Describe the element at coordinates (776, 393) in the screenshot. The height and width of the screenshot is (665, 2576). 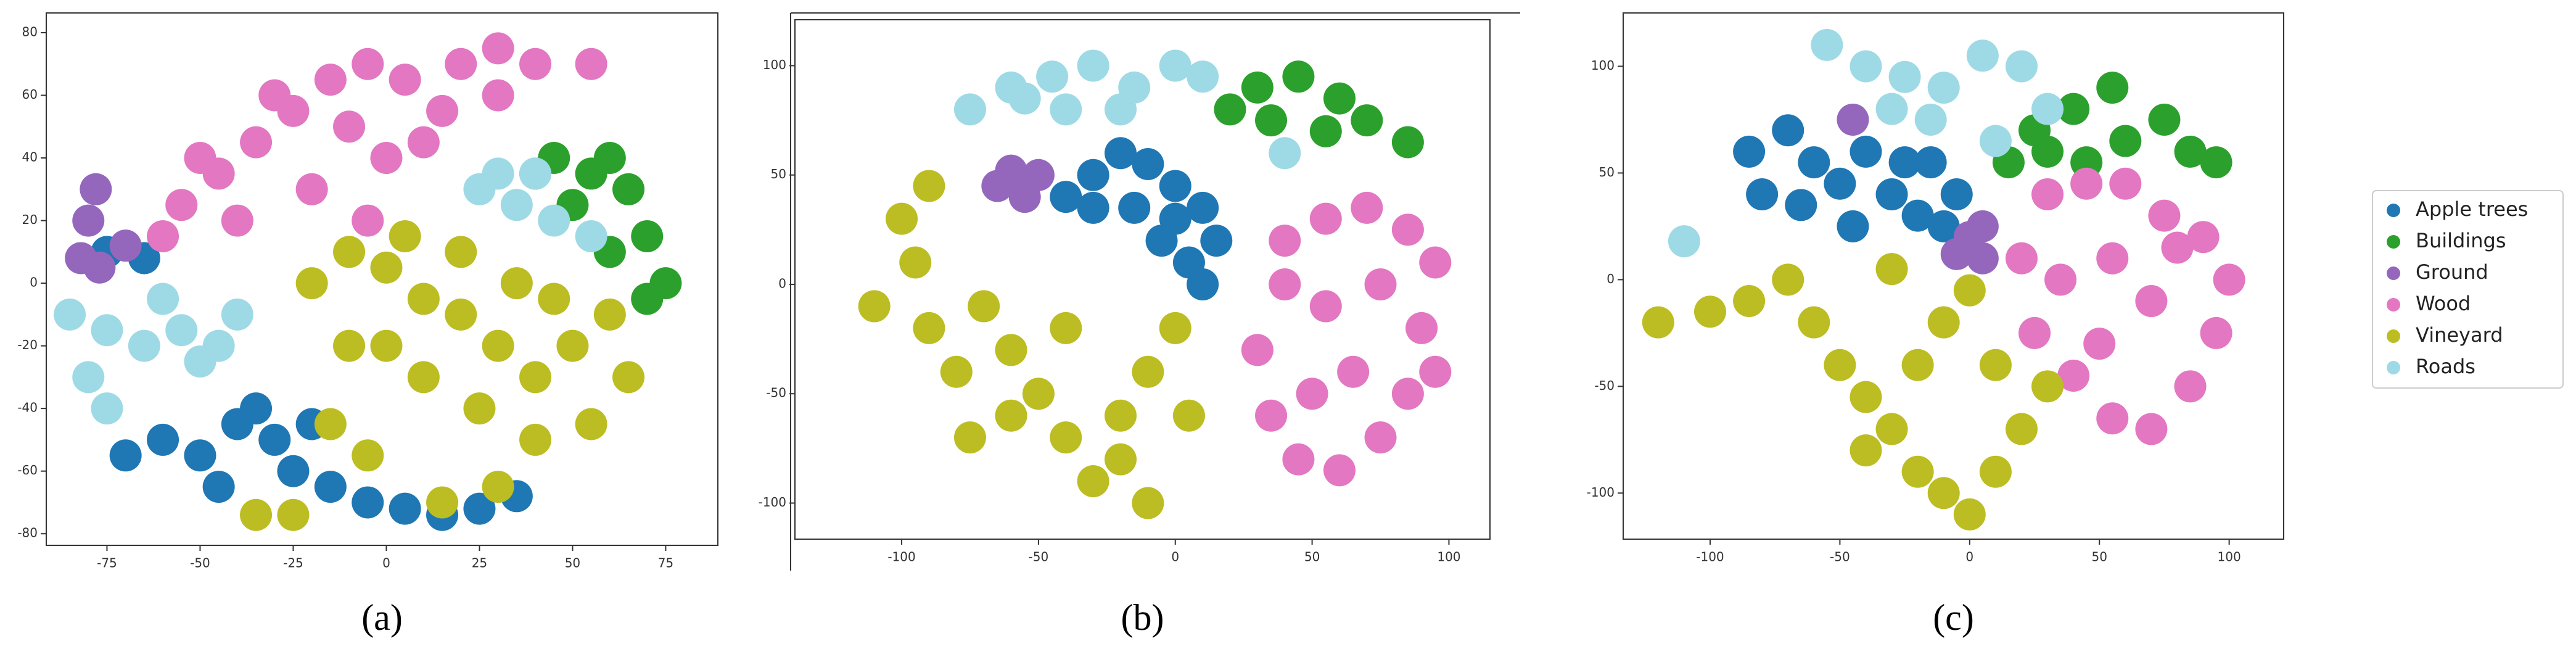
I see `y-tick-label: -50` at that location.